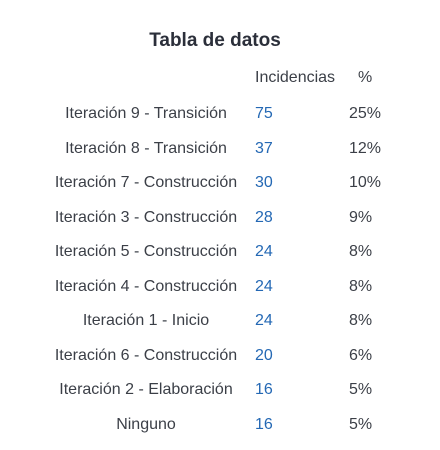 Image resolution: width=440 pixels, height=450 pixels. Describe the element at coordinates (365, 114) in the screenshot. I see `row-percent: 25%` at that location.